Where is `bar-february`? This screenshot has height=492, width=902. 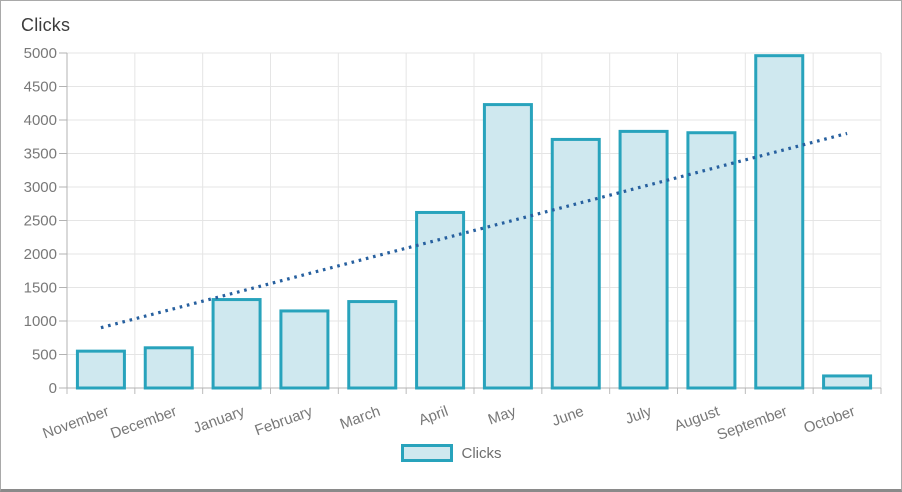 bar-february is located at coordinates (304, 349).